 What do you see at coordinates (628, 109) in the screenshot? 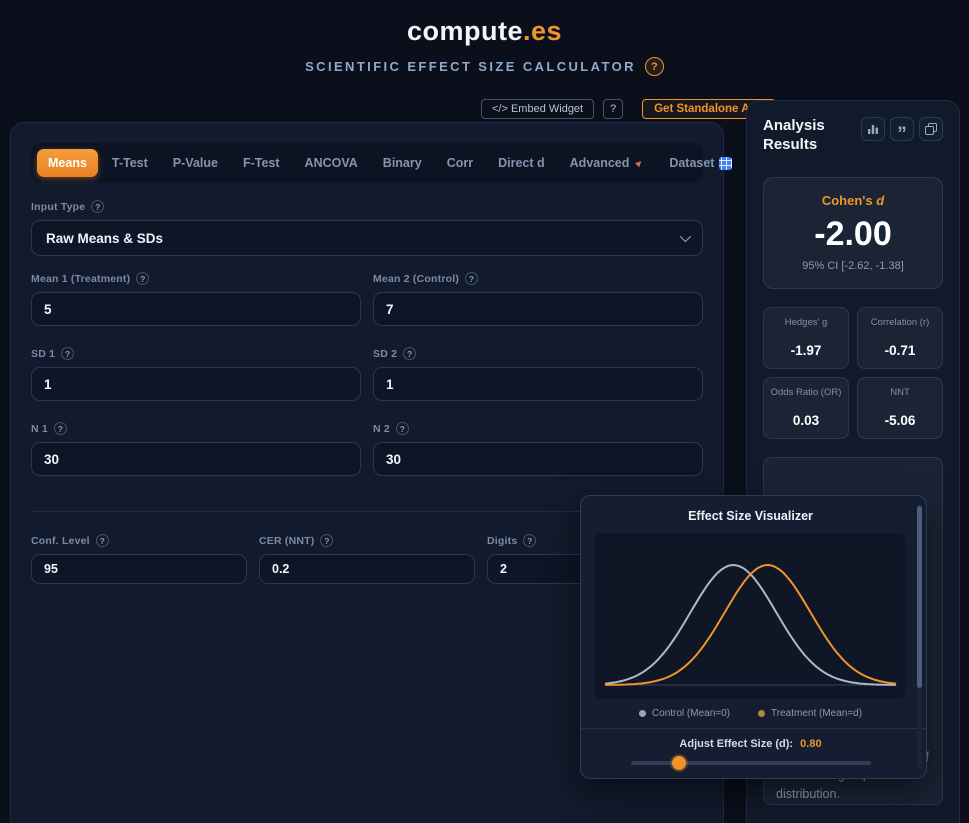
I see `toolbar: </> Embed Widget ? Get Standalone App` at bounding box center [628, 109].